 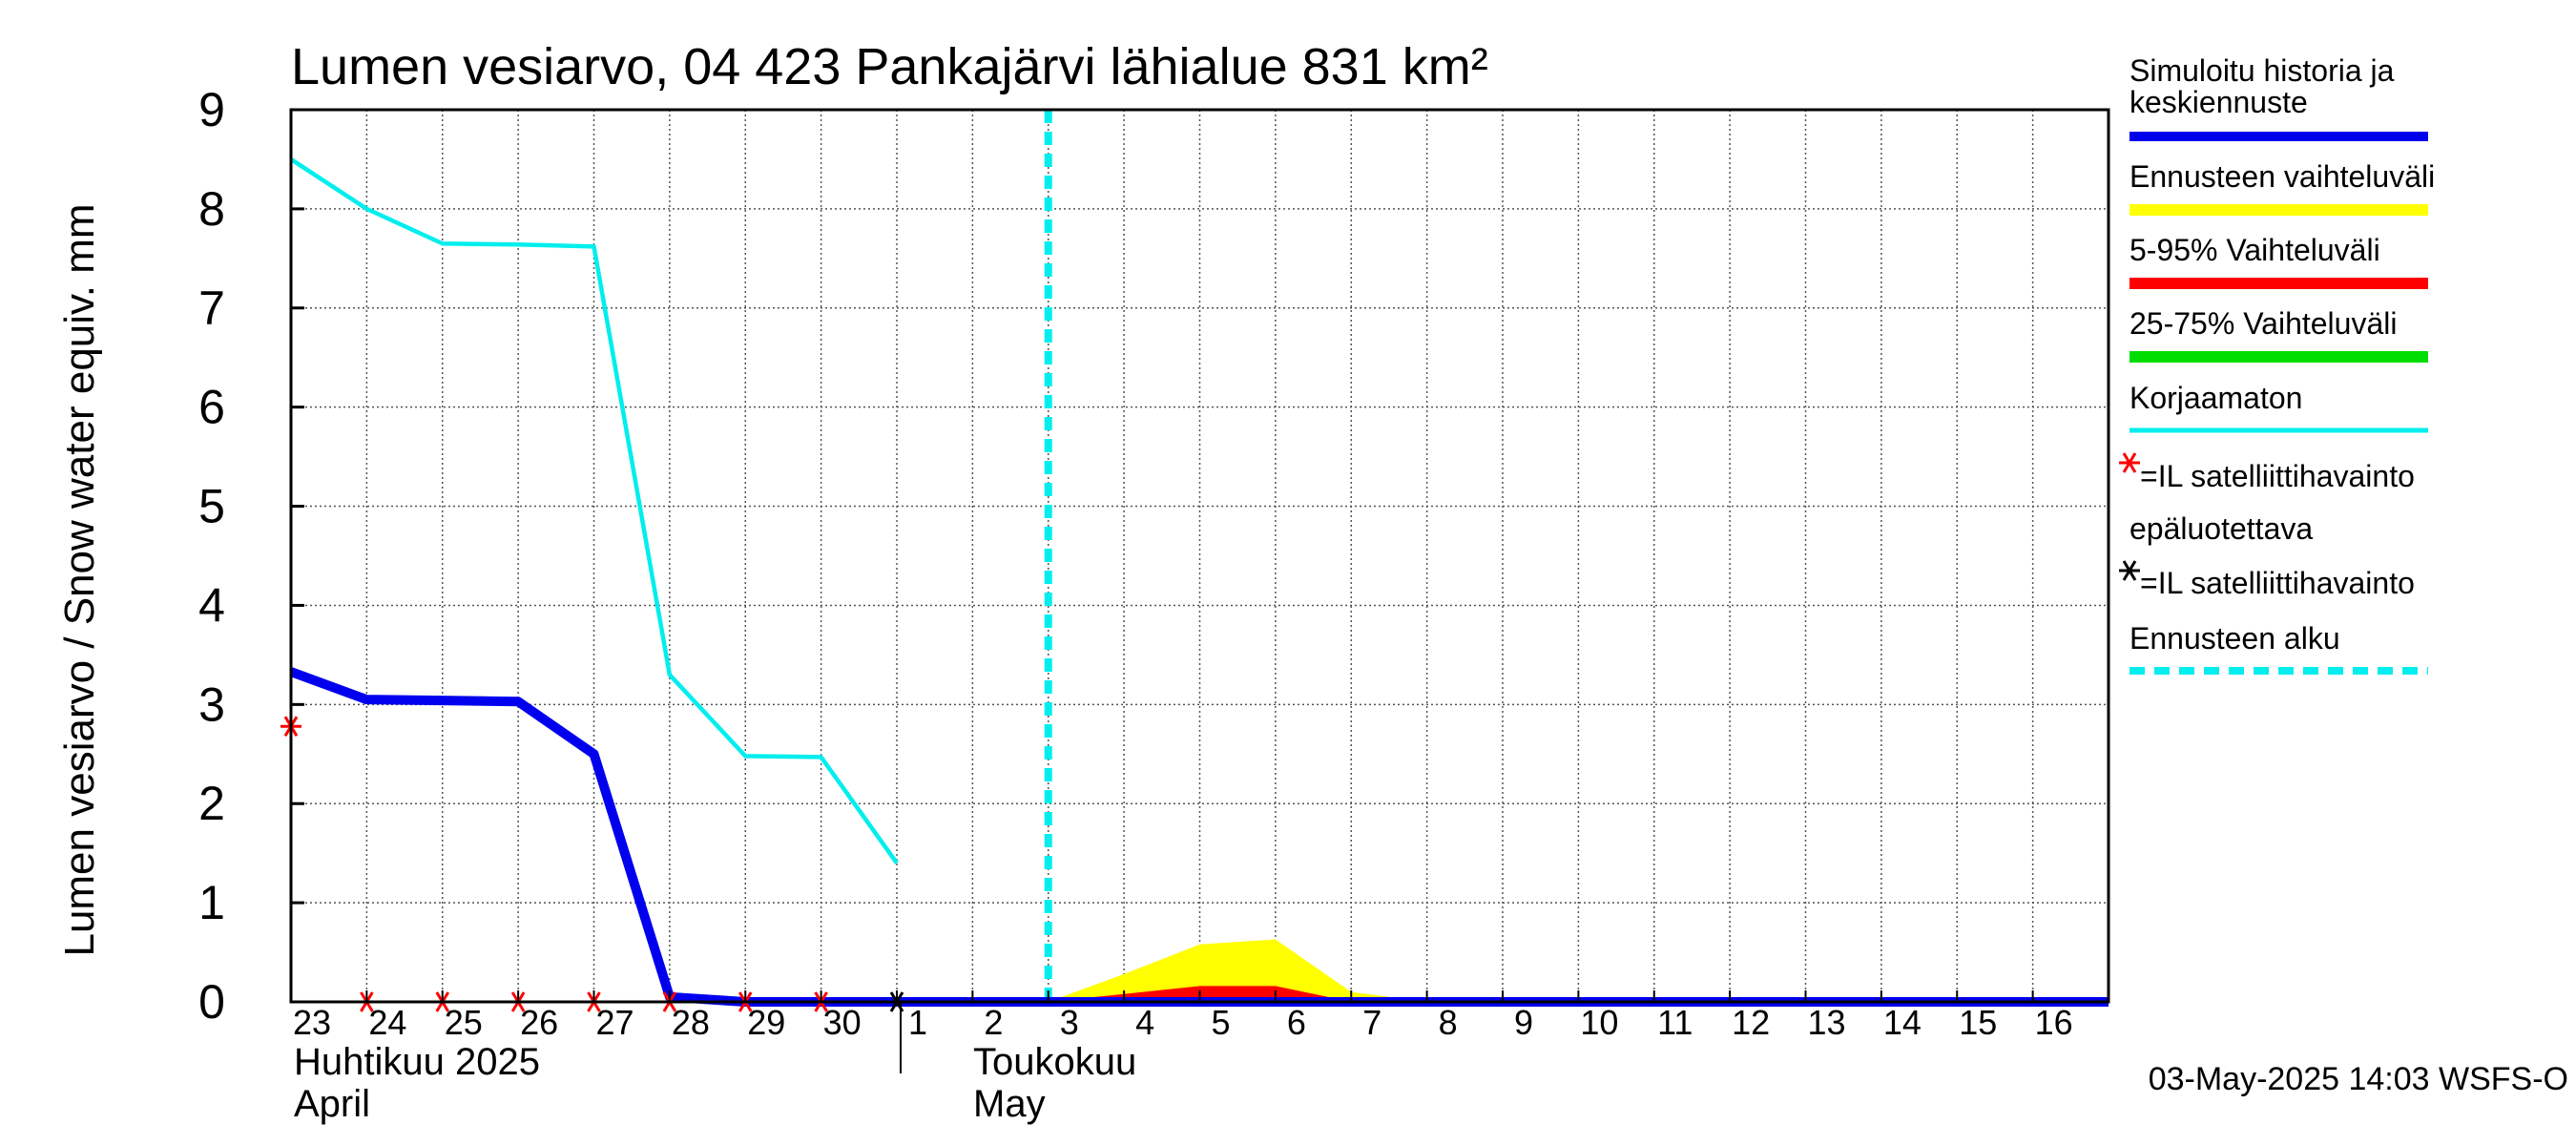 What do you see at coordinates (1826, 1022) in the screenshot?
I see `x-tick-label: 13` at bounding box center [1826, 1022].